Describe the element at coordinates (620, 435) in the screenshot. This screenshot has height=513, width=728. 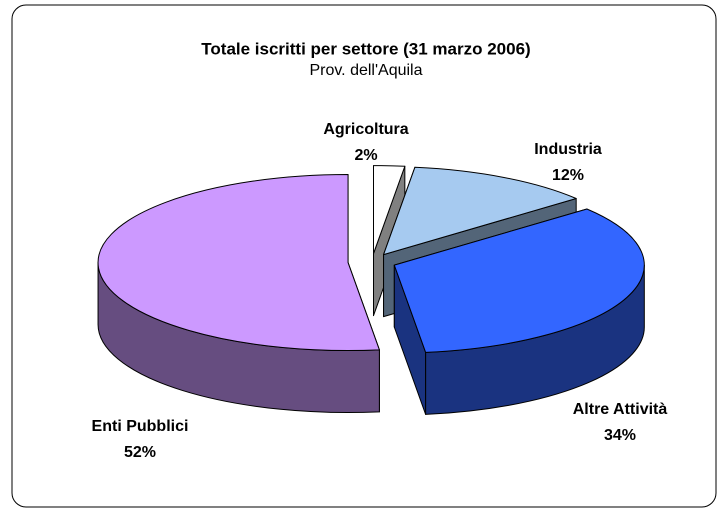
I see `slice-value-label: 34%` at that location.